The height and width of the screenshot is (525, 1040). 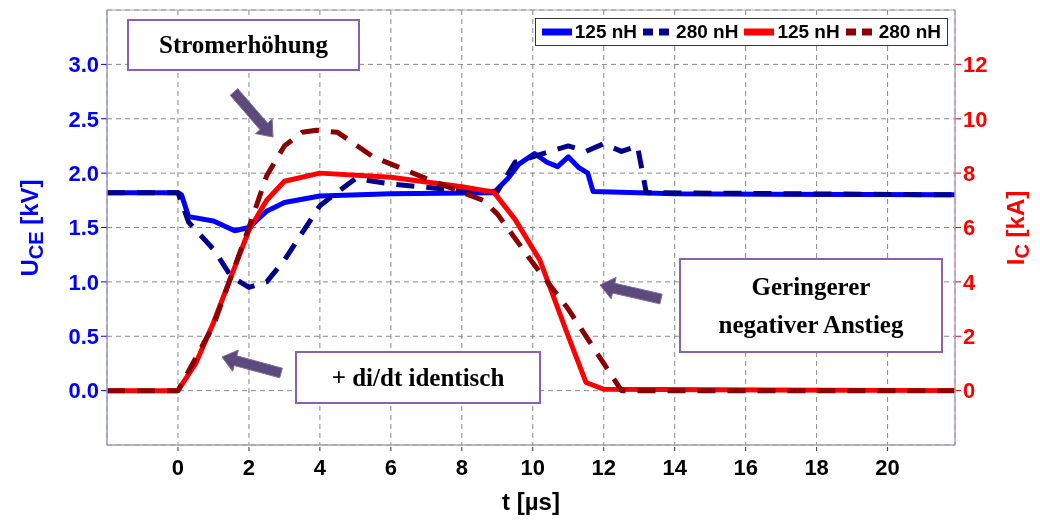 I want to click on y2-tick-label: 4, so click(x=969, y=282).